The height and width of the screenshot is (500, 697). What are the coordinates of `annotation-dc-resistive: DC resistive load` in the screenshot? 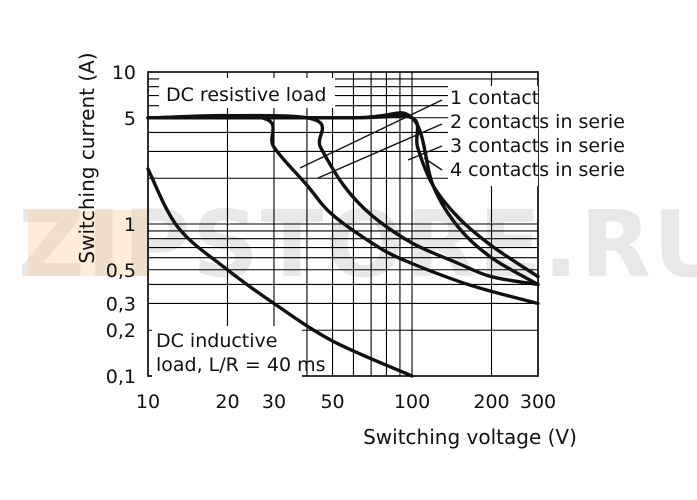 It's located at (246, 95).